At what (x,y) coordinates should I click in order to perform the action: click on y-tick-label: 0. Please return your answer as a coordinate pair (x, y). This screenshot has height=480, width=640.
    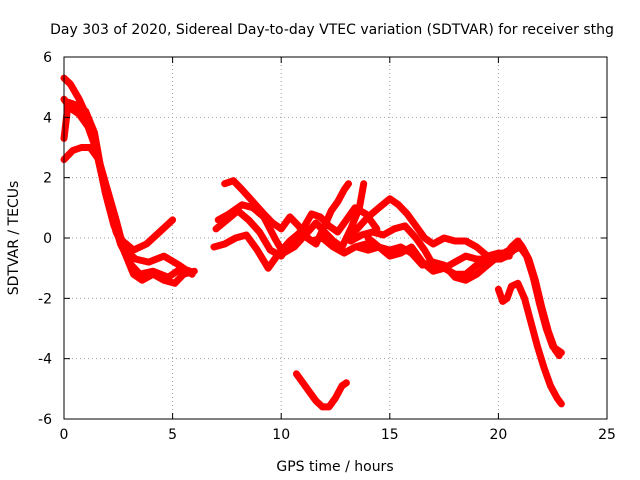
    Looking at the image, I should click on (47, 239).